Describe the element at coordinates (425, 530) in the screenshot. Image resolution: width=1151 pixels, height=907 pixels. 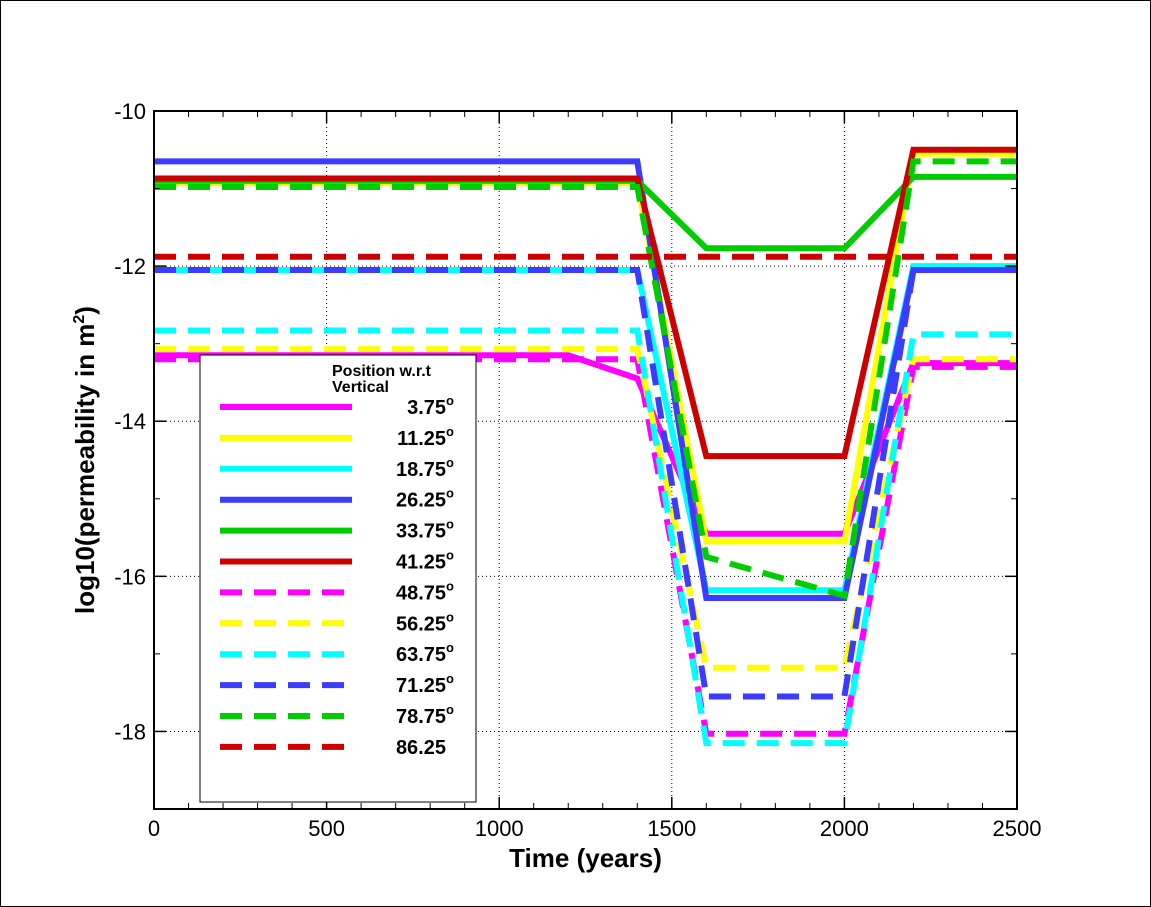
I see `legend-entry-label: 33.75o` at that location.